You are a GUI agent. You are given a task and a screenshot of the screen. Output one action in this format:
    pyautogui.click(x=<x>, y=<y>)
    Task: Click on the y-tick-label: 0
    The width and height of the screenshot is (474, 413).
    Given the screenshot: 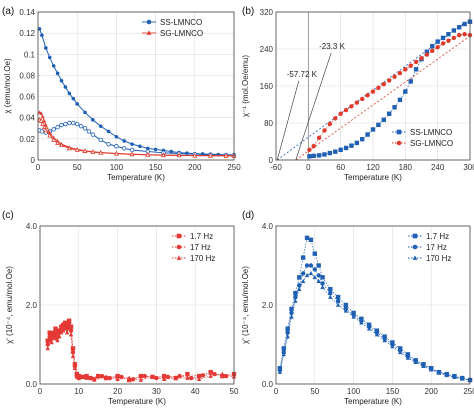 What is the action you would take?
    pyautogui.click(x=33, y=160)
    